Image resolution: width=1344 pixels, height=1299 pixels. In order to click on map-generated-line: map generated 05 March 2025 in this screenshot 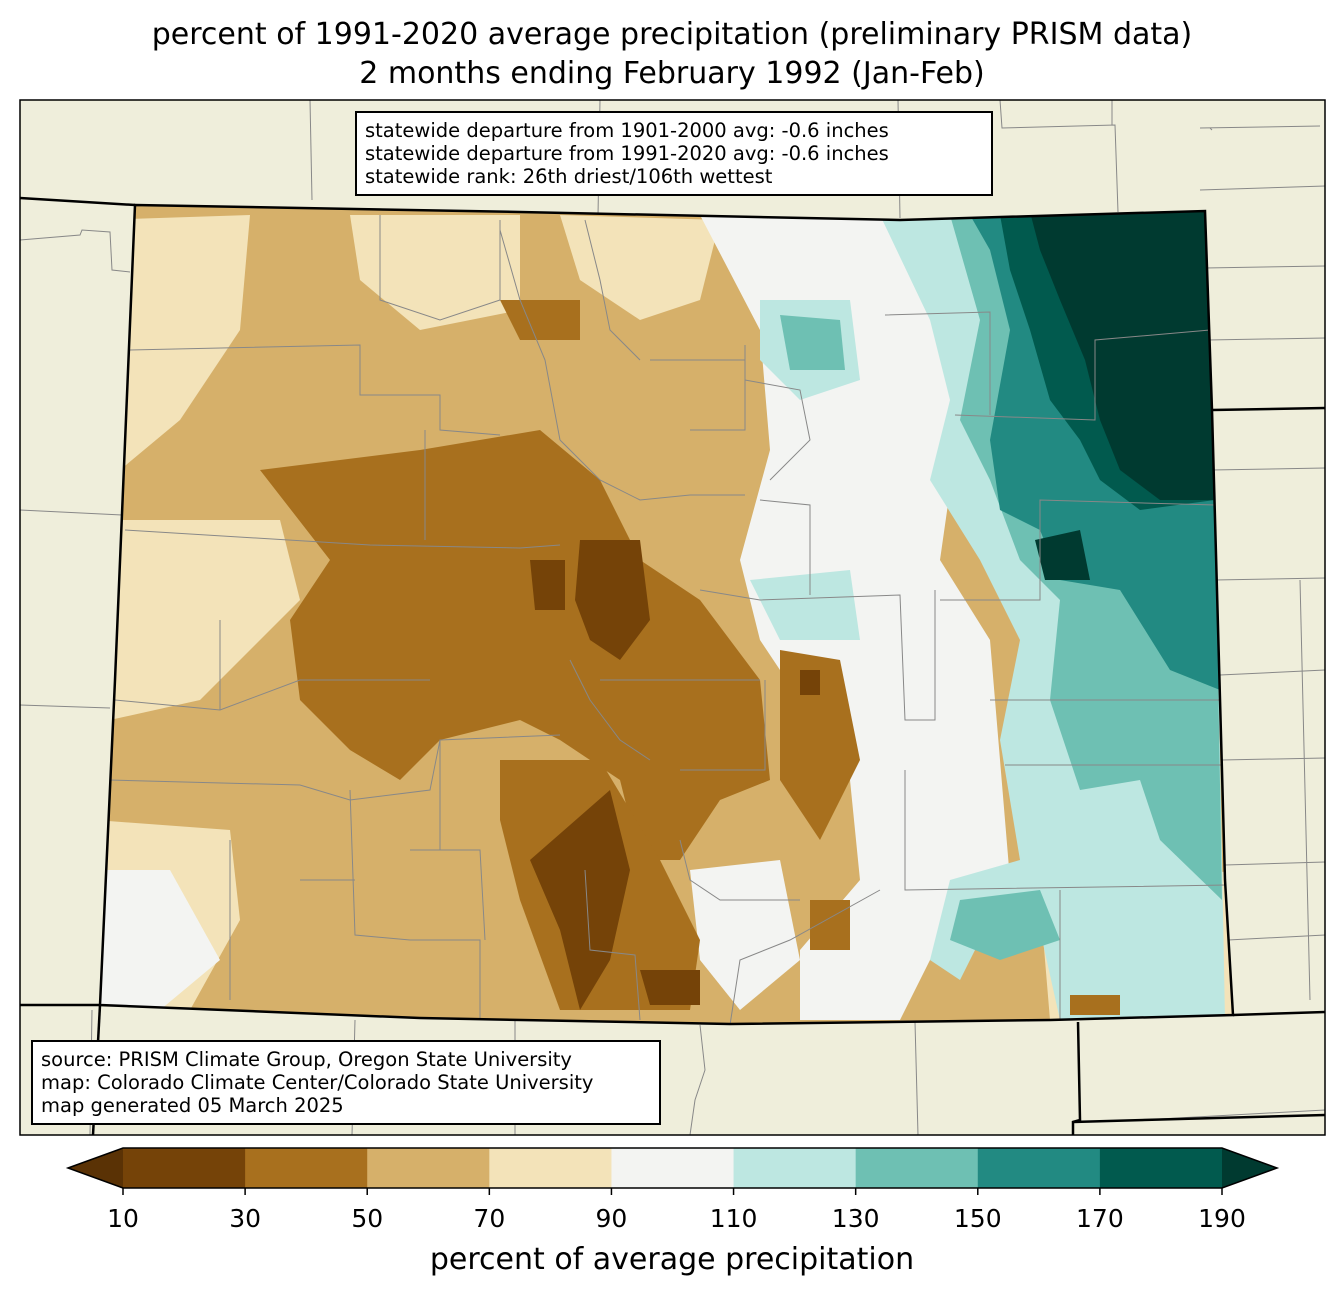, I will do `click(192, 1105)`.